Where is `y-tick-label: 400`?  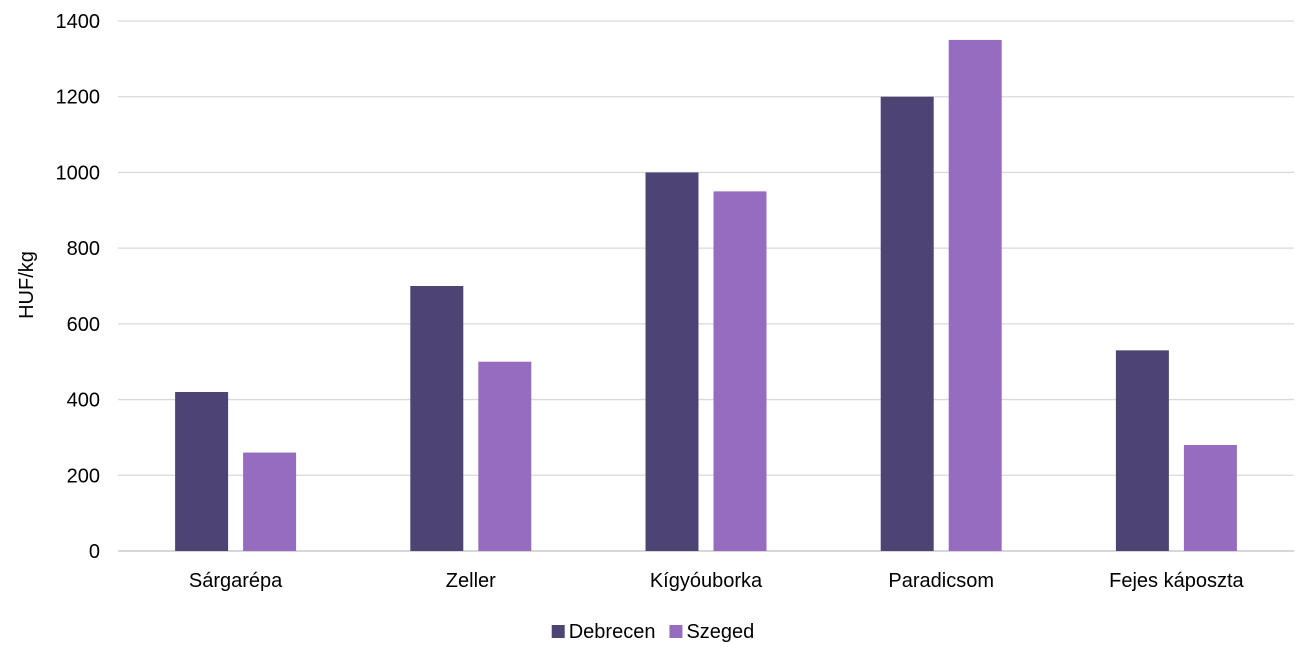 y-tick-label: 400 is located at coordinates (83, 401).